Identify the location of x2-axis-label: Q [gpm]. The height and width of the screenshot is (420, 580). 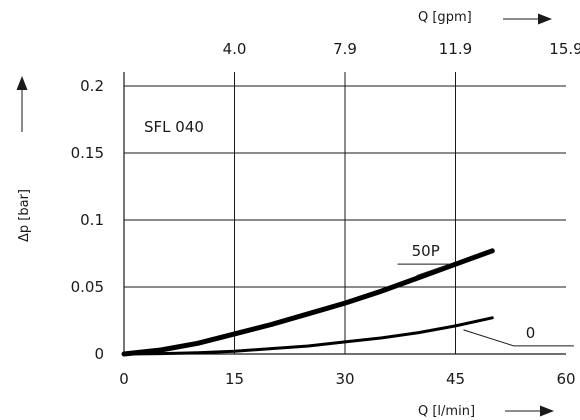
(445, 17).